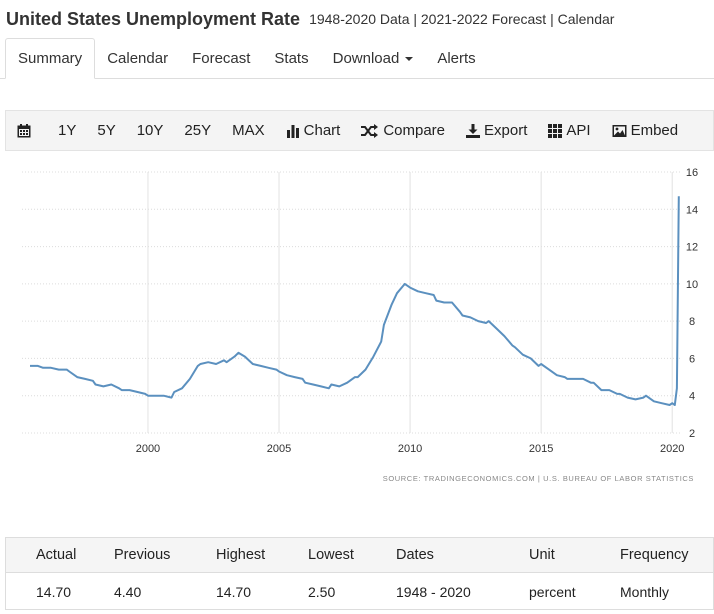 This screenshot has height=614, width=714. I want to click on calendar-icon, so click(24, 130).